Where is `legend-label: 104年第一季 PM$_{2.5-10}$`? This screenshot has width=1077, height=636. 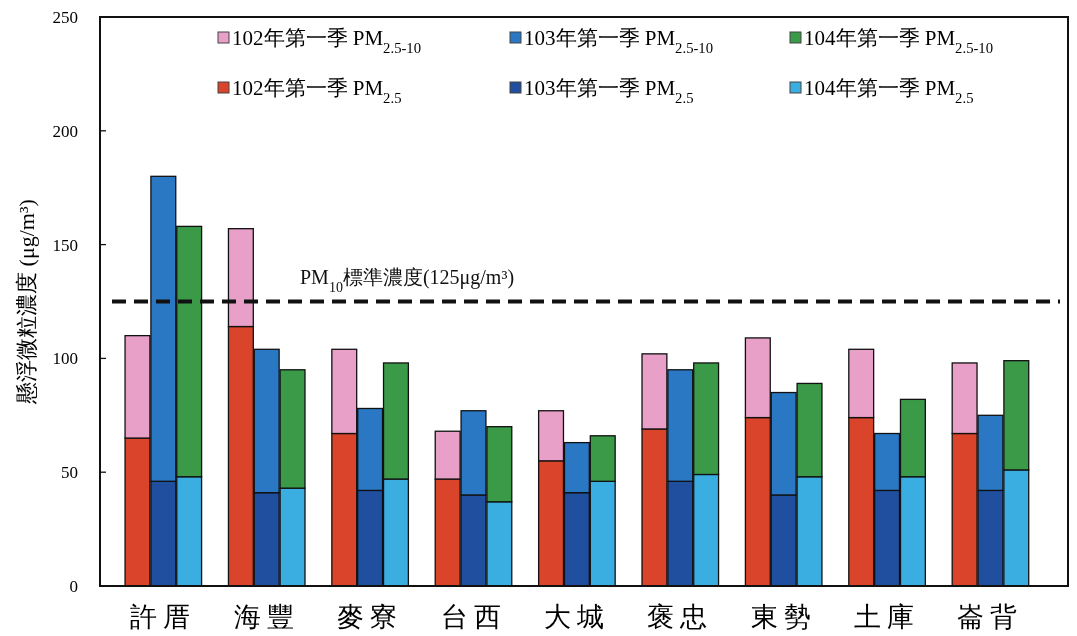
legend-label: 104年第一季 PM$_{2.5-10}$ is located at coordinates (899, 41).